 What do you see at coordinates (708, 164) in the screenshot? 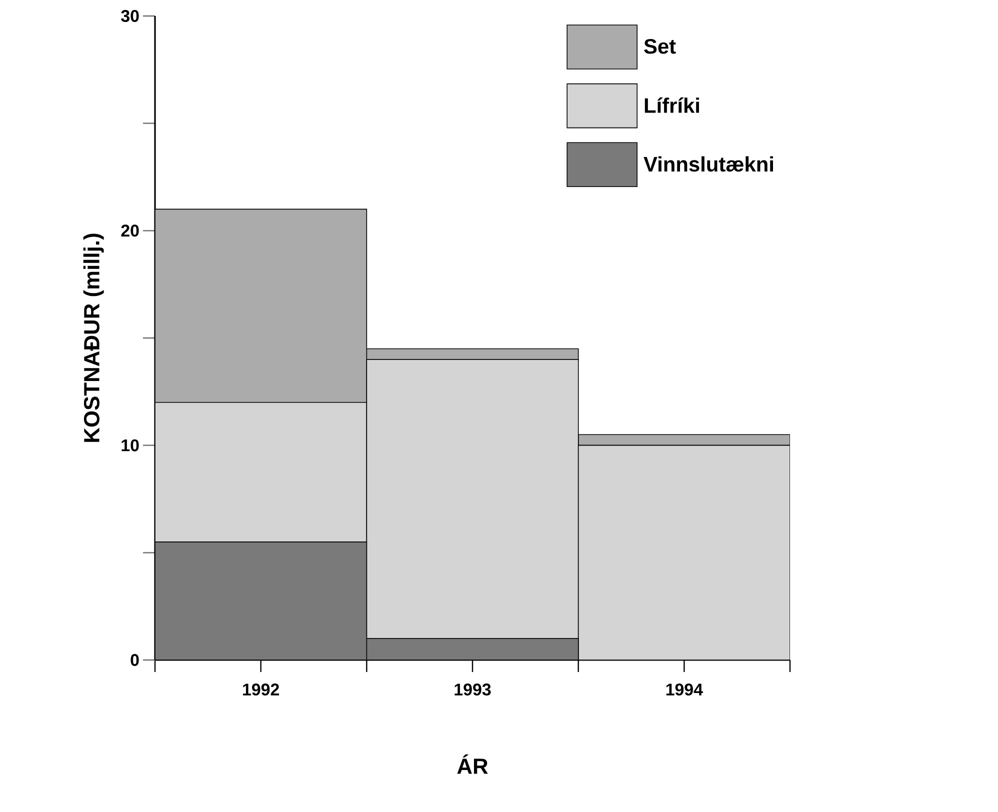
I see `legend-label: Vinnslutækni` at bounding box center [708, 164].